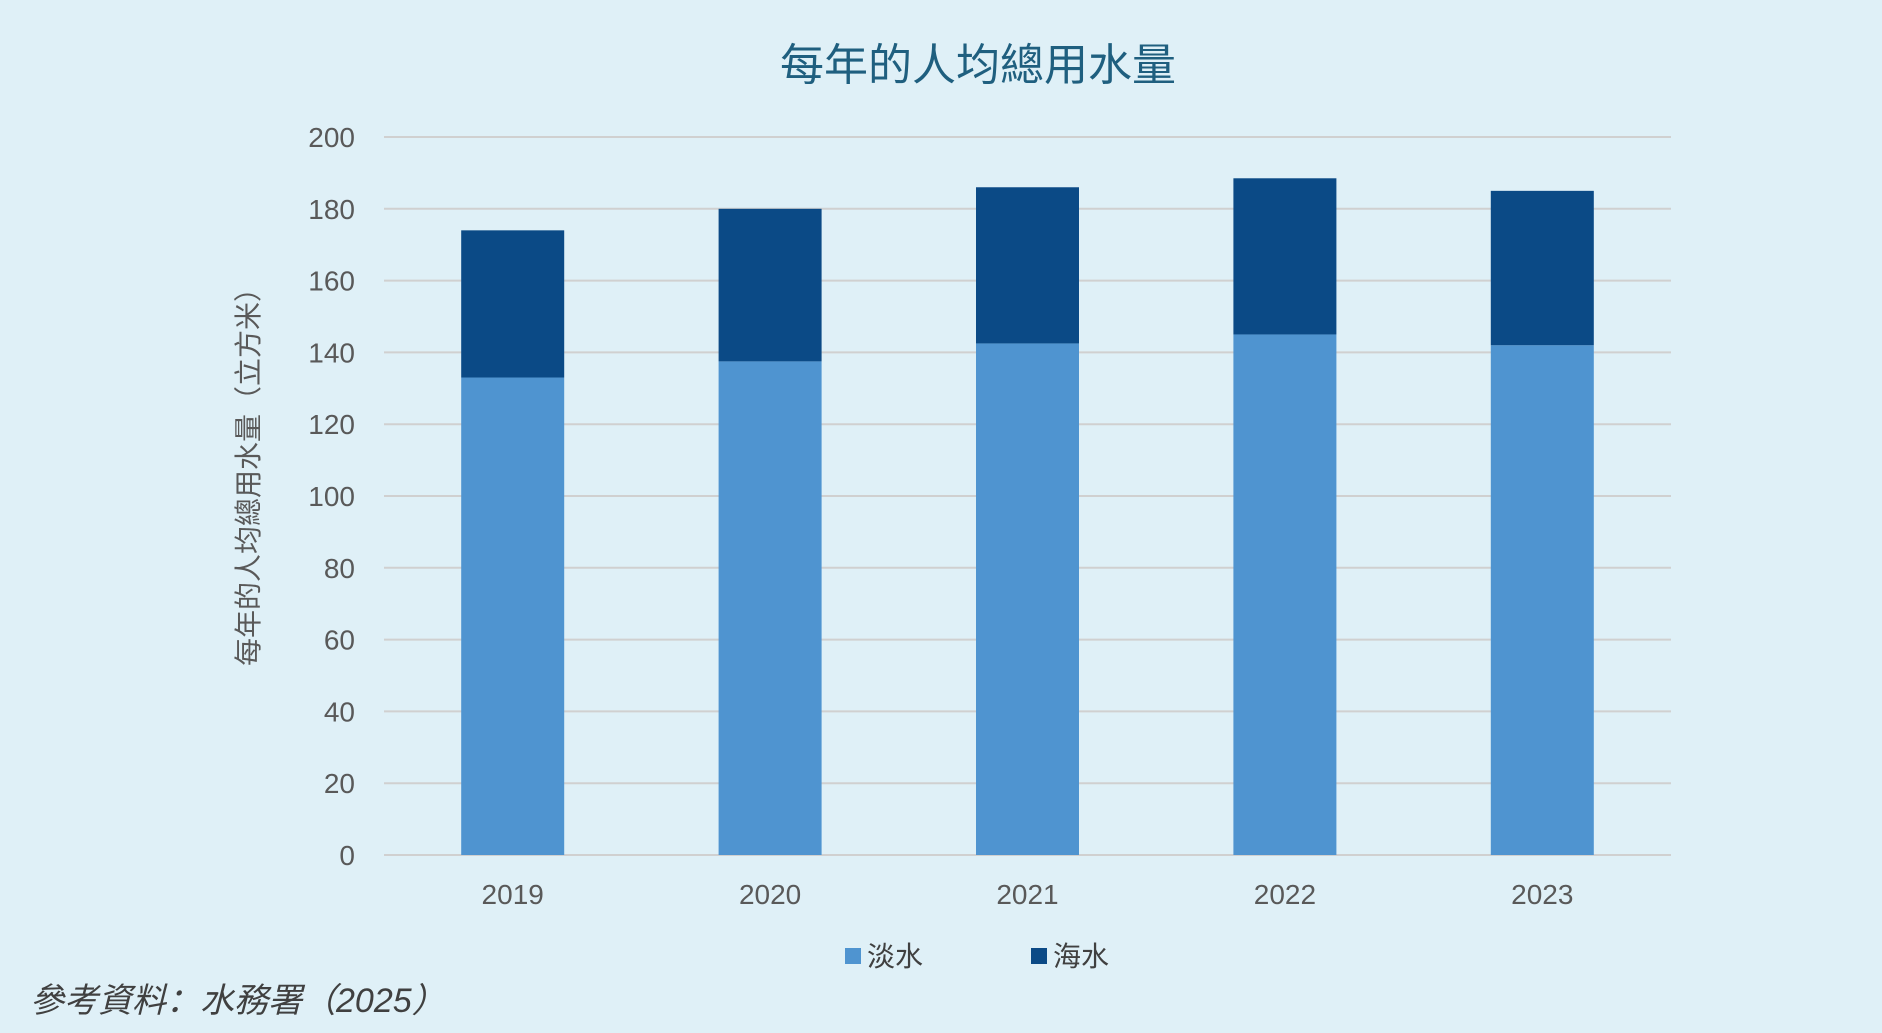 The height and width of the screenshot is (1033, 1882). I want to click on y-tick-labels: 0 20 40 60 80 100 120 140 160 180 200, so click(331, 496).